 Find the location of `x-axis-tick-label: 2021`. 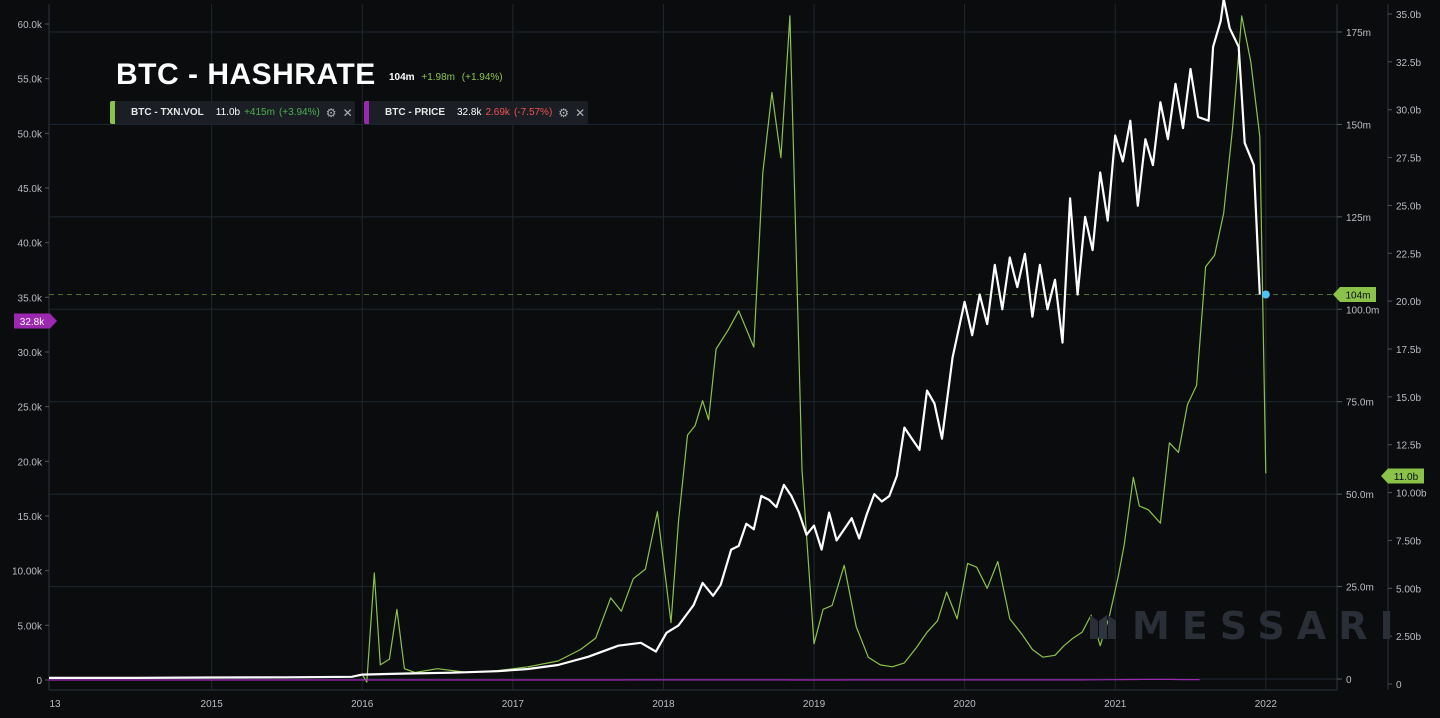

x-axis-tick-label: 2021 is located at coordinates (1115, 704).